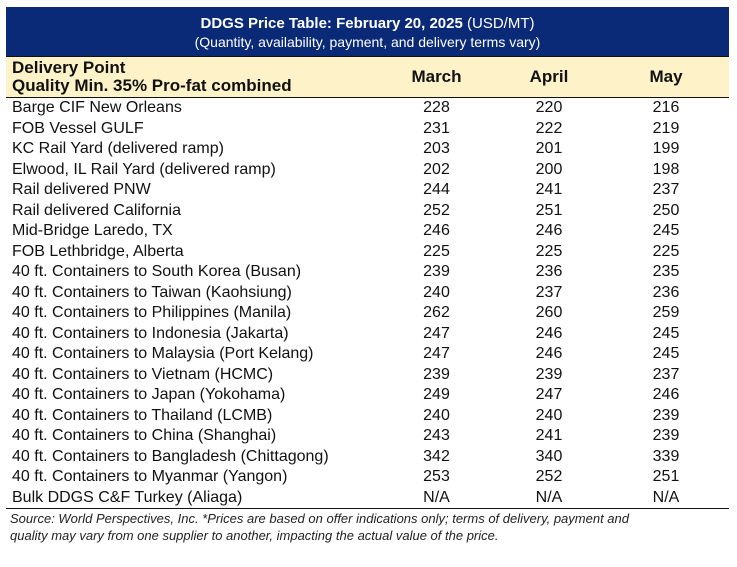 The height and width of the screenshot is (567, 737). I want to click on may-price-cell: 339, so click(666, 456).